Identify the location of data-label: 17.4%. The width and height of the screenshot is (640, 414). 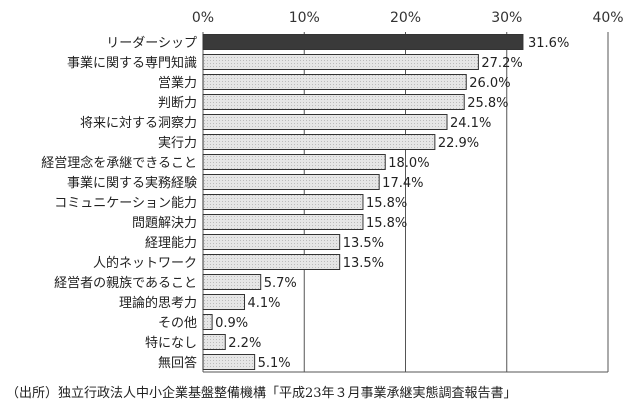
(402, 183).